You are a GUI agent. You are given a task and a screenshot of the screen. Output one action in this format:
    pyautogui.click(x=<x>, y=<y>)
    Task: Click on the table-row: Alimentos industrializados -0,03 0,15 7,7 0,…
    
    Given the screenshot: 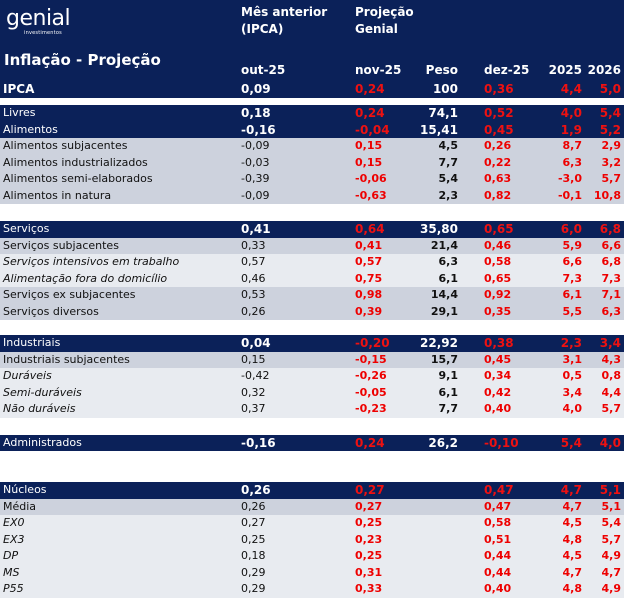 What is the action you would take?
    pyautogui.click(x=312, y=162)
    